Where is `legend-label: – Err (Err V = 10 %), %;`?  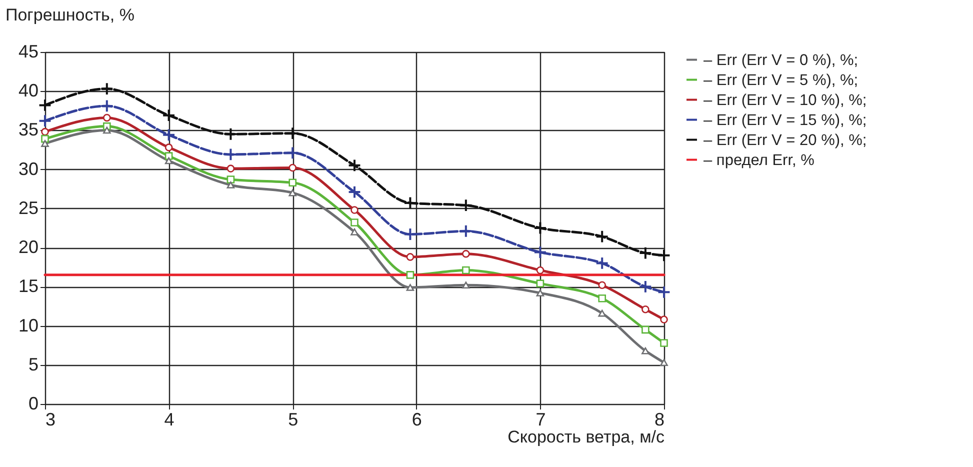 legend-label: – Err (Err V = 10 %), %; is located at coordinates (785, 100).